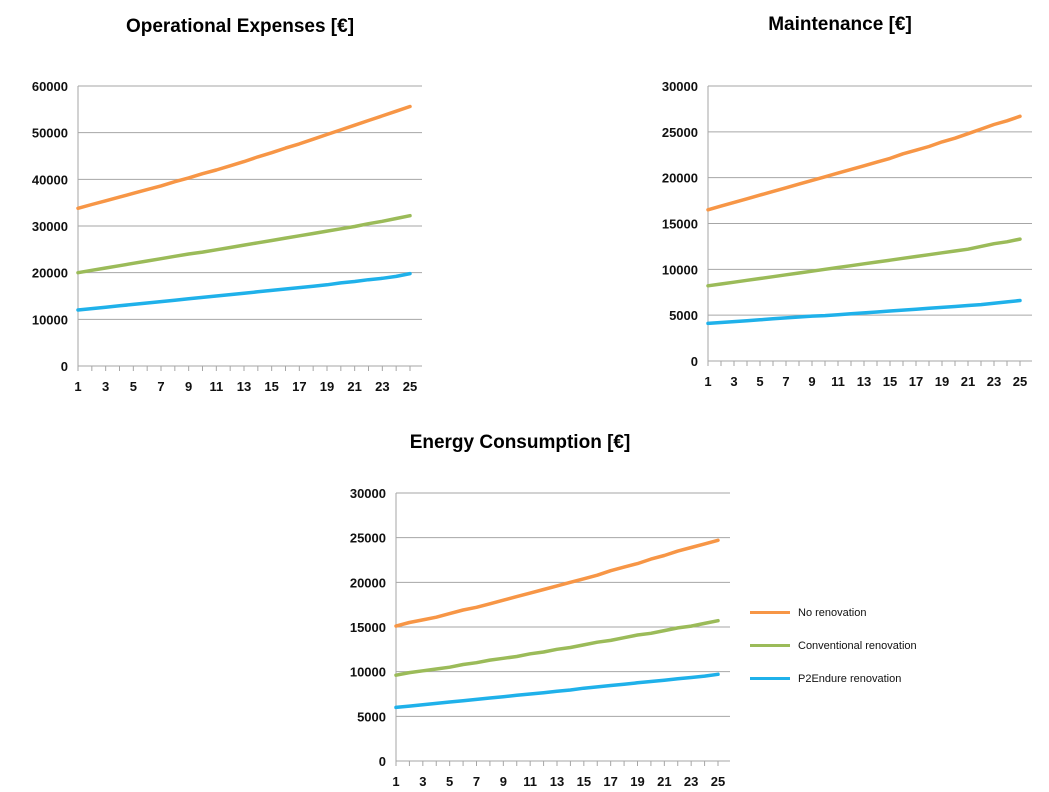  What do you see at coordinates (520, 442) in the screenshot?
I see `chart-title-energy-consumption: Energy Consumption [€]` at bounding box center [520, 442].